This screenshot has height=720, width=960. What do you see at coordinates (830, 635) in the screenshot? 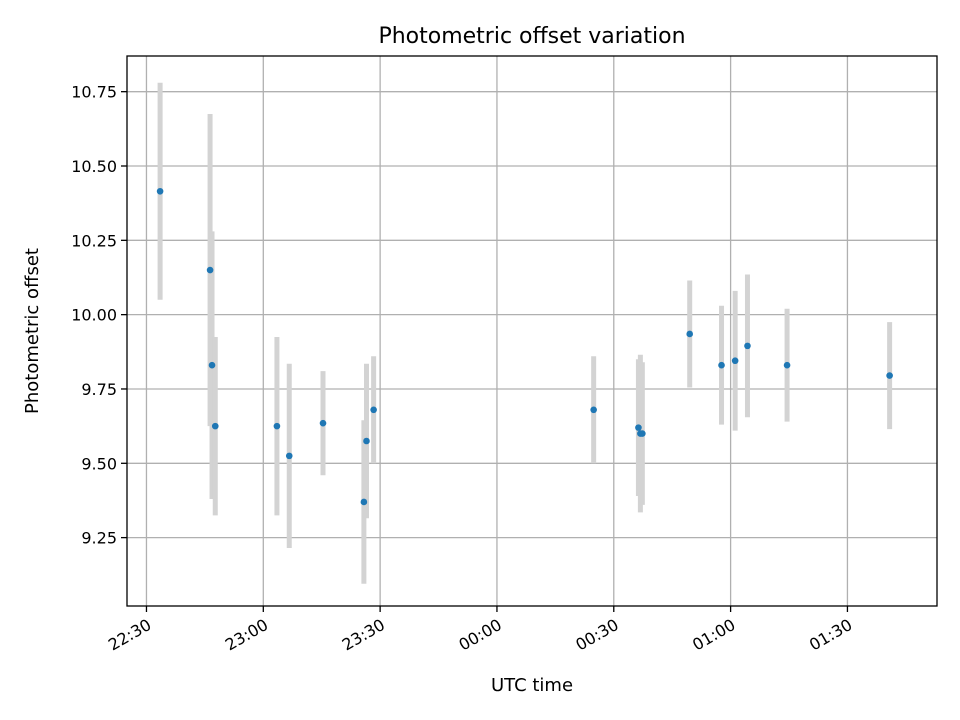
I see `x-tick-label: 01:30` at bounding box center [830, 635].